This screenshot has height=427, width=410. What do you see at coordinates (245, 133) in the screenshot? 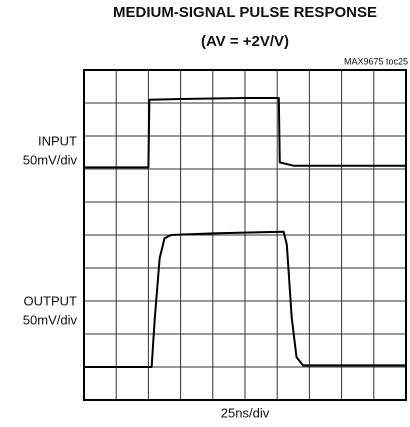
I see `trace` at bounding box center [245, 133].